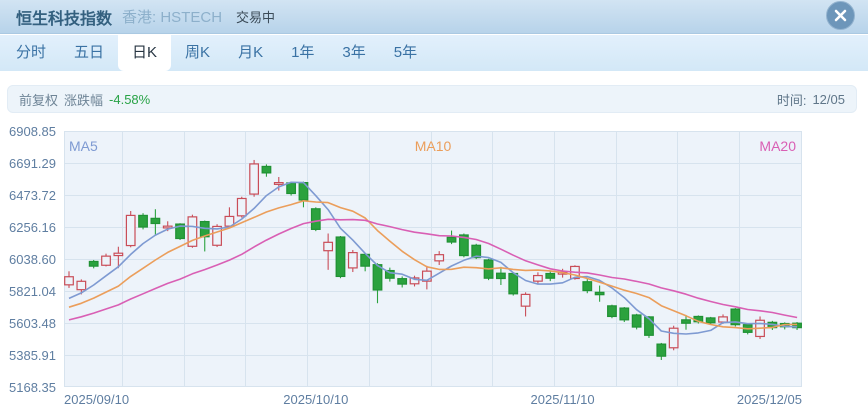 Image resolution: width=868 pixels, height=414 pixels. Describe the element at coordinates (32, 355) in the screenshot. I see `y-tick-label: 5385.91` at that location.